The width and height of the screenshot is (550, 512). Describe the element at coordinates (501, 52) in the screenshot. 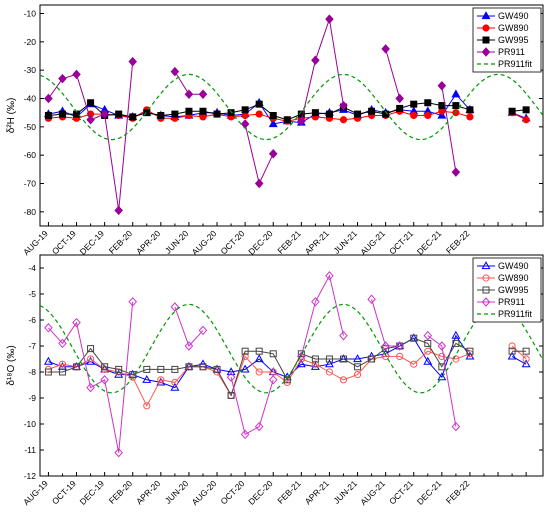

I see `legend-item-pr911: PR911` at that location.